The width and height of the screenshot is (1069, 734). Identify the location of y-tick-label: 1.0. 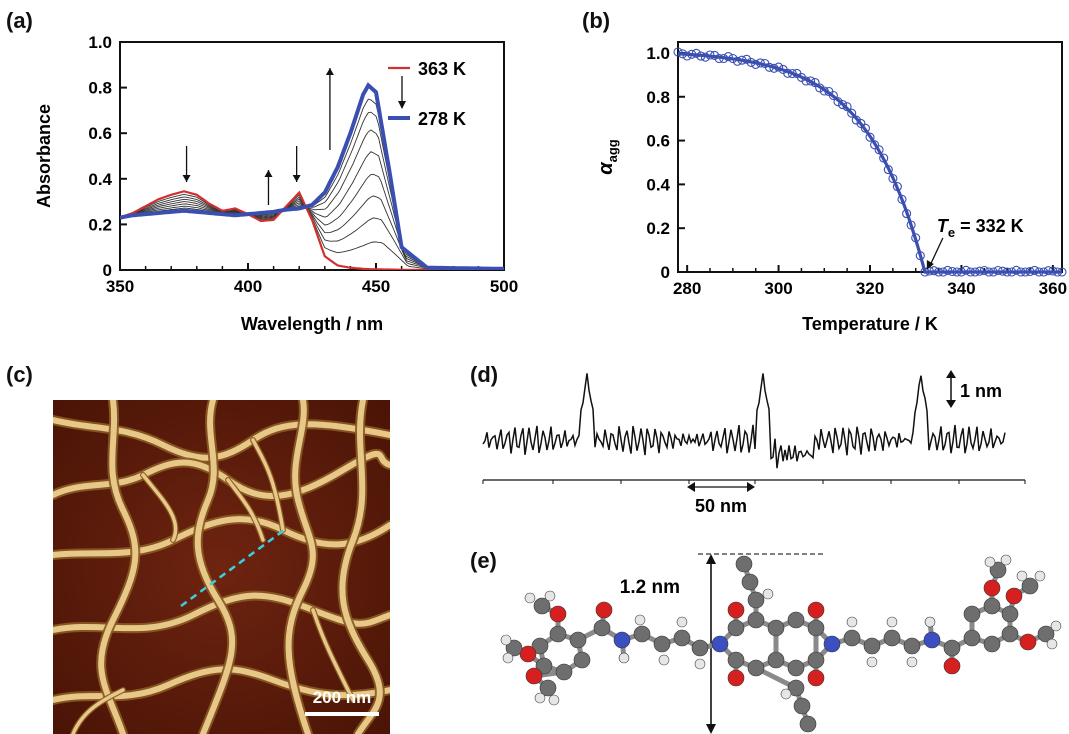
(100, 42).